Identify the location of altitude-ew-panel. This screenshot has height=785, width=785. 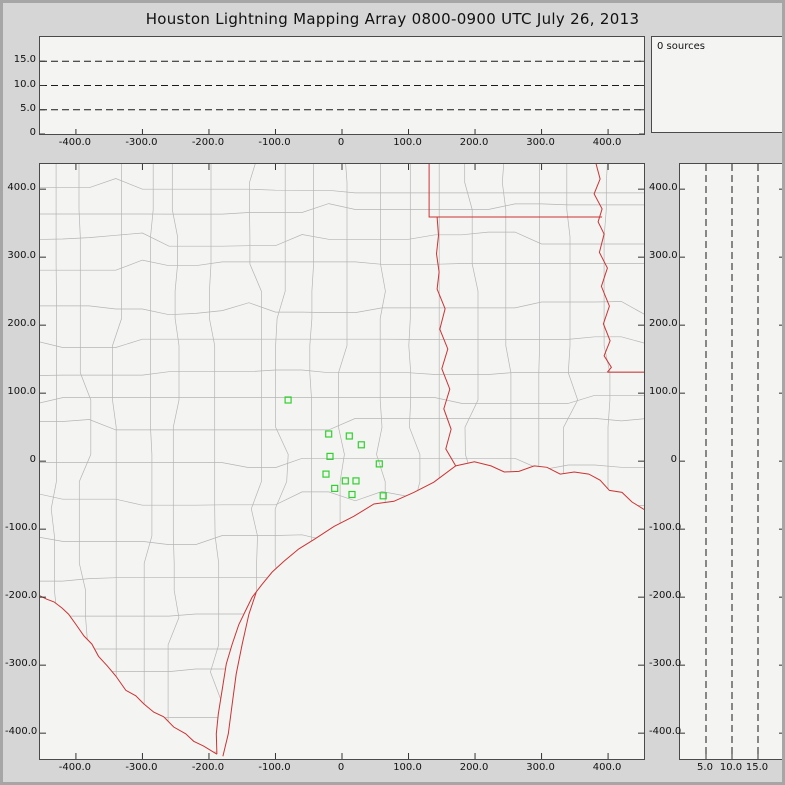
(342, 85).